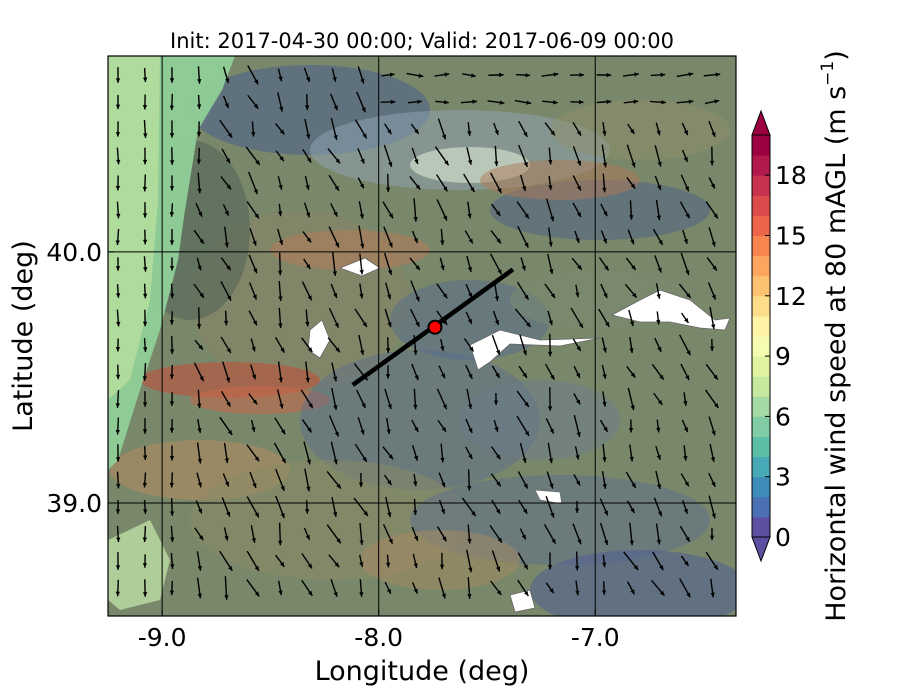 This screenshot has height=700, width=900. Describe the element at coordinates (836, 55) in the screenshot. I see `colorbar-label-close: )` at that location.